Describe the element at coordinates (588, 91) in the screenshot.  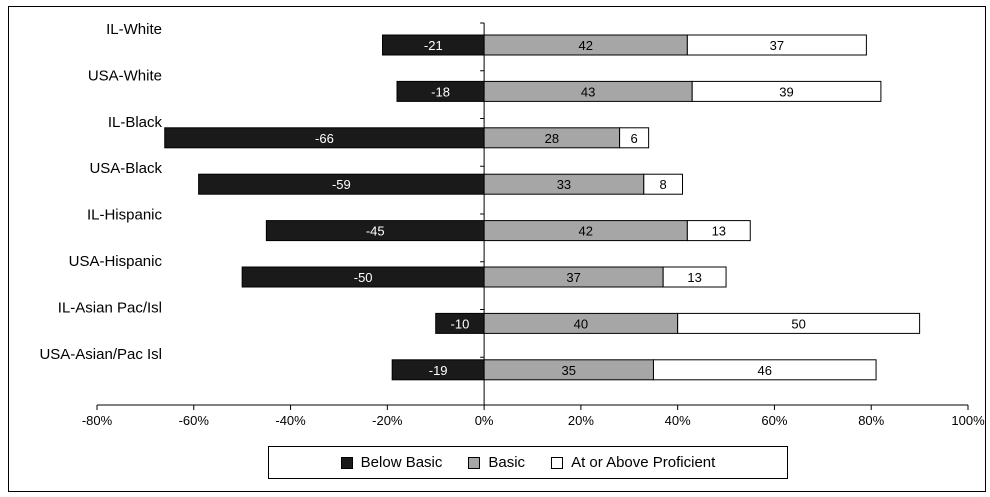
I see `data-label-basic: 43` at that location.